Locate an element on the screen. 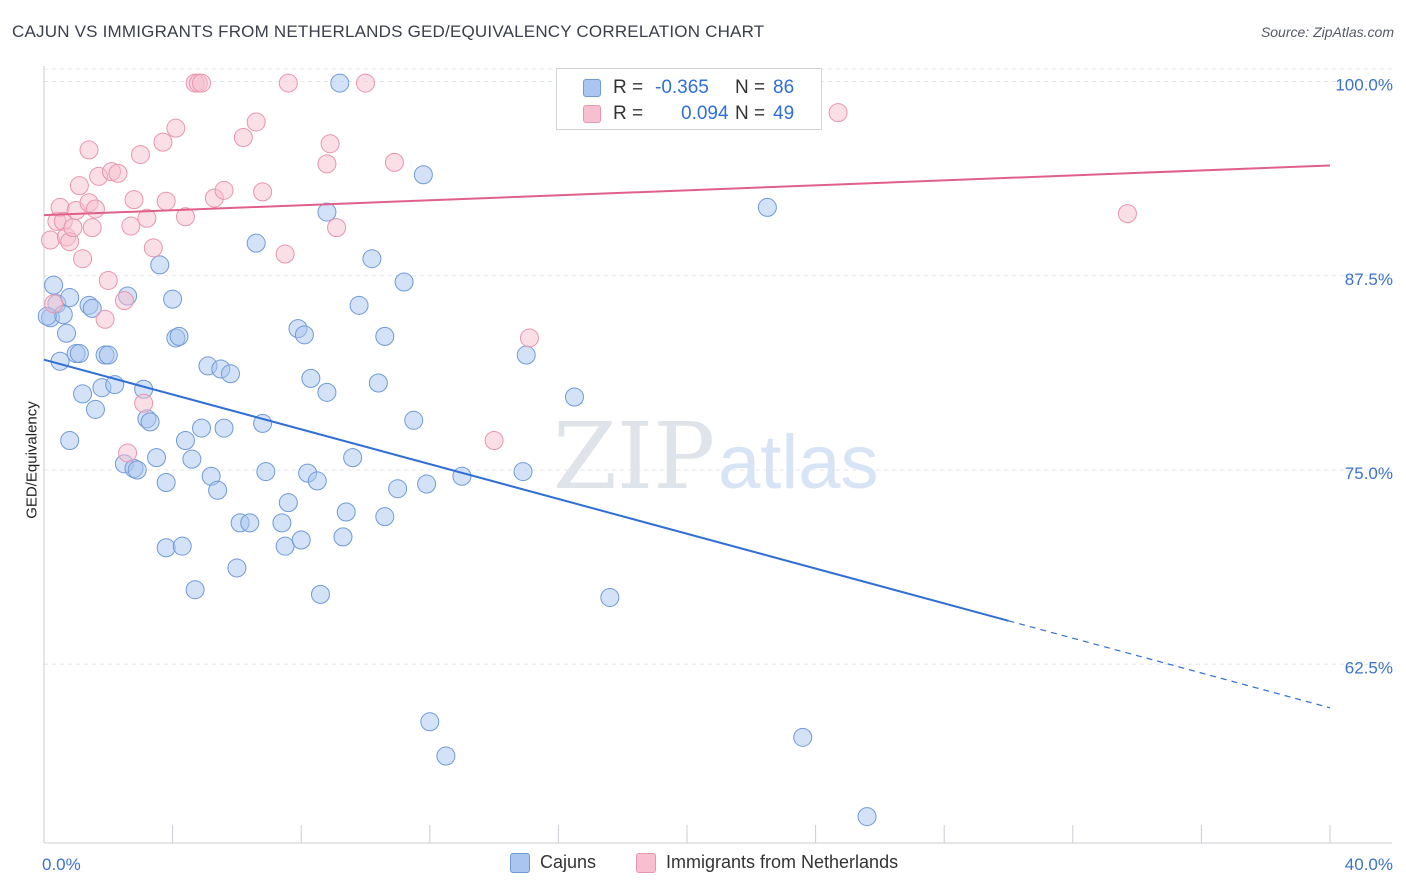  bottom-legend-label-netherlands: Immigrants from Netherlands is located at coordinates (782, 862).